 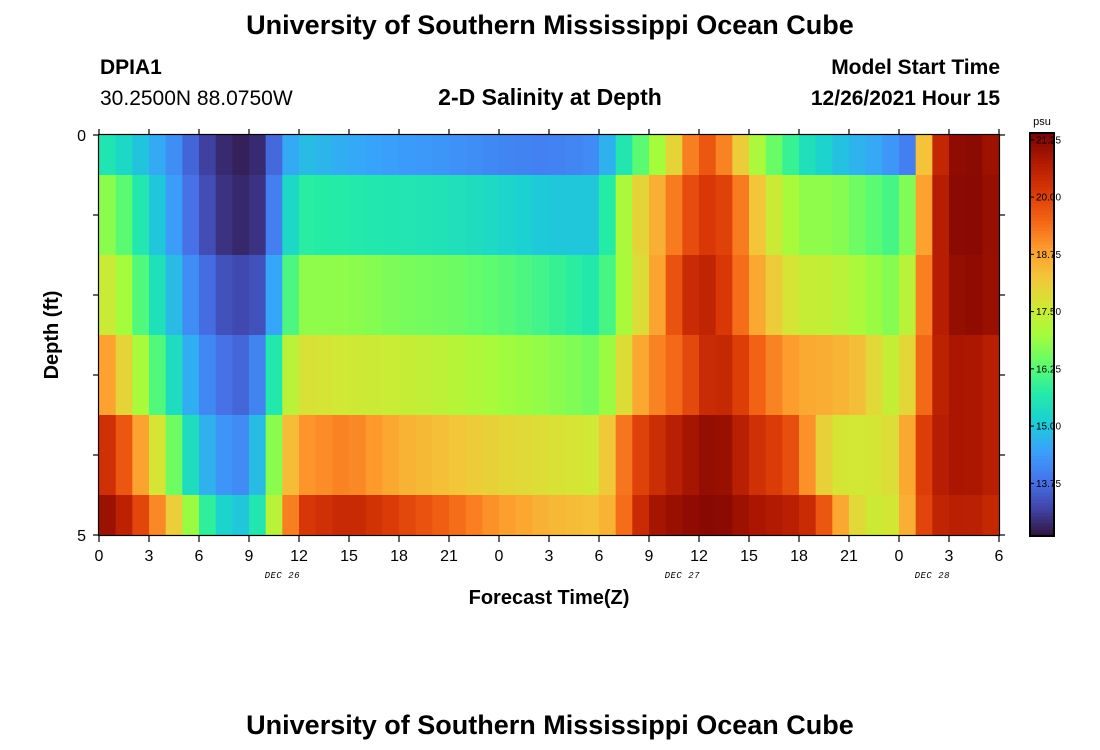 I want to click on x-tick-label: 15, so click(x=749, y=556).